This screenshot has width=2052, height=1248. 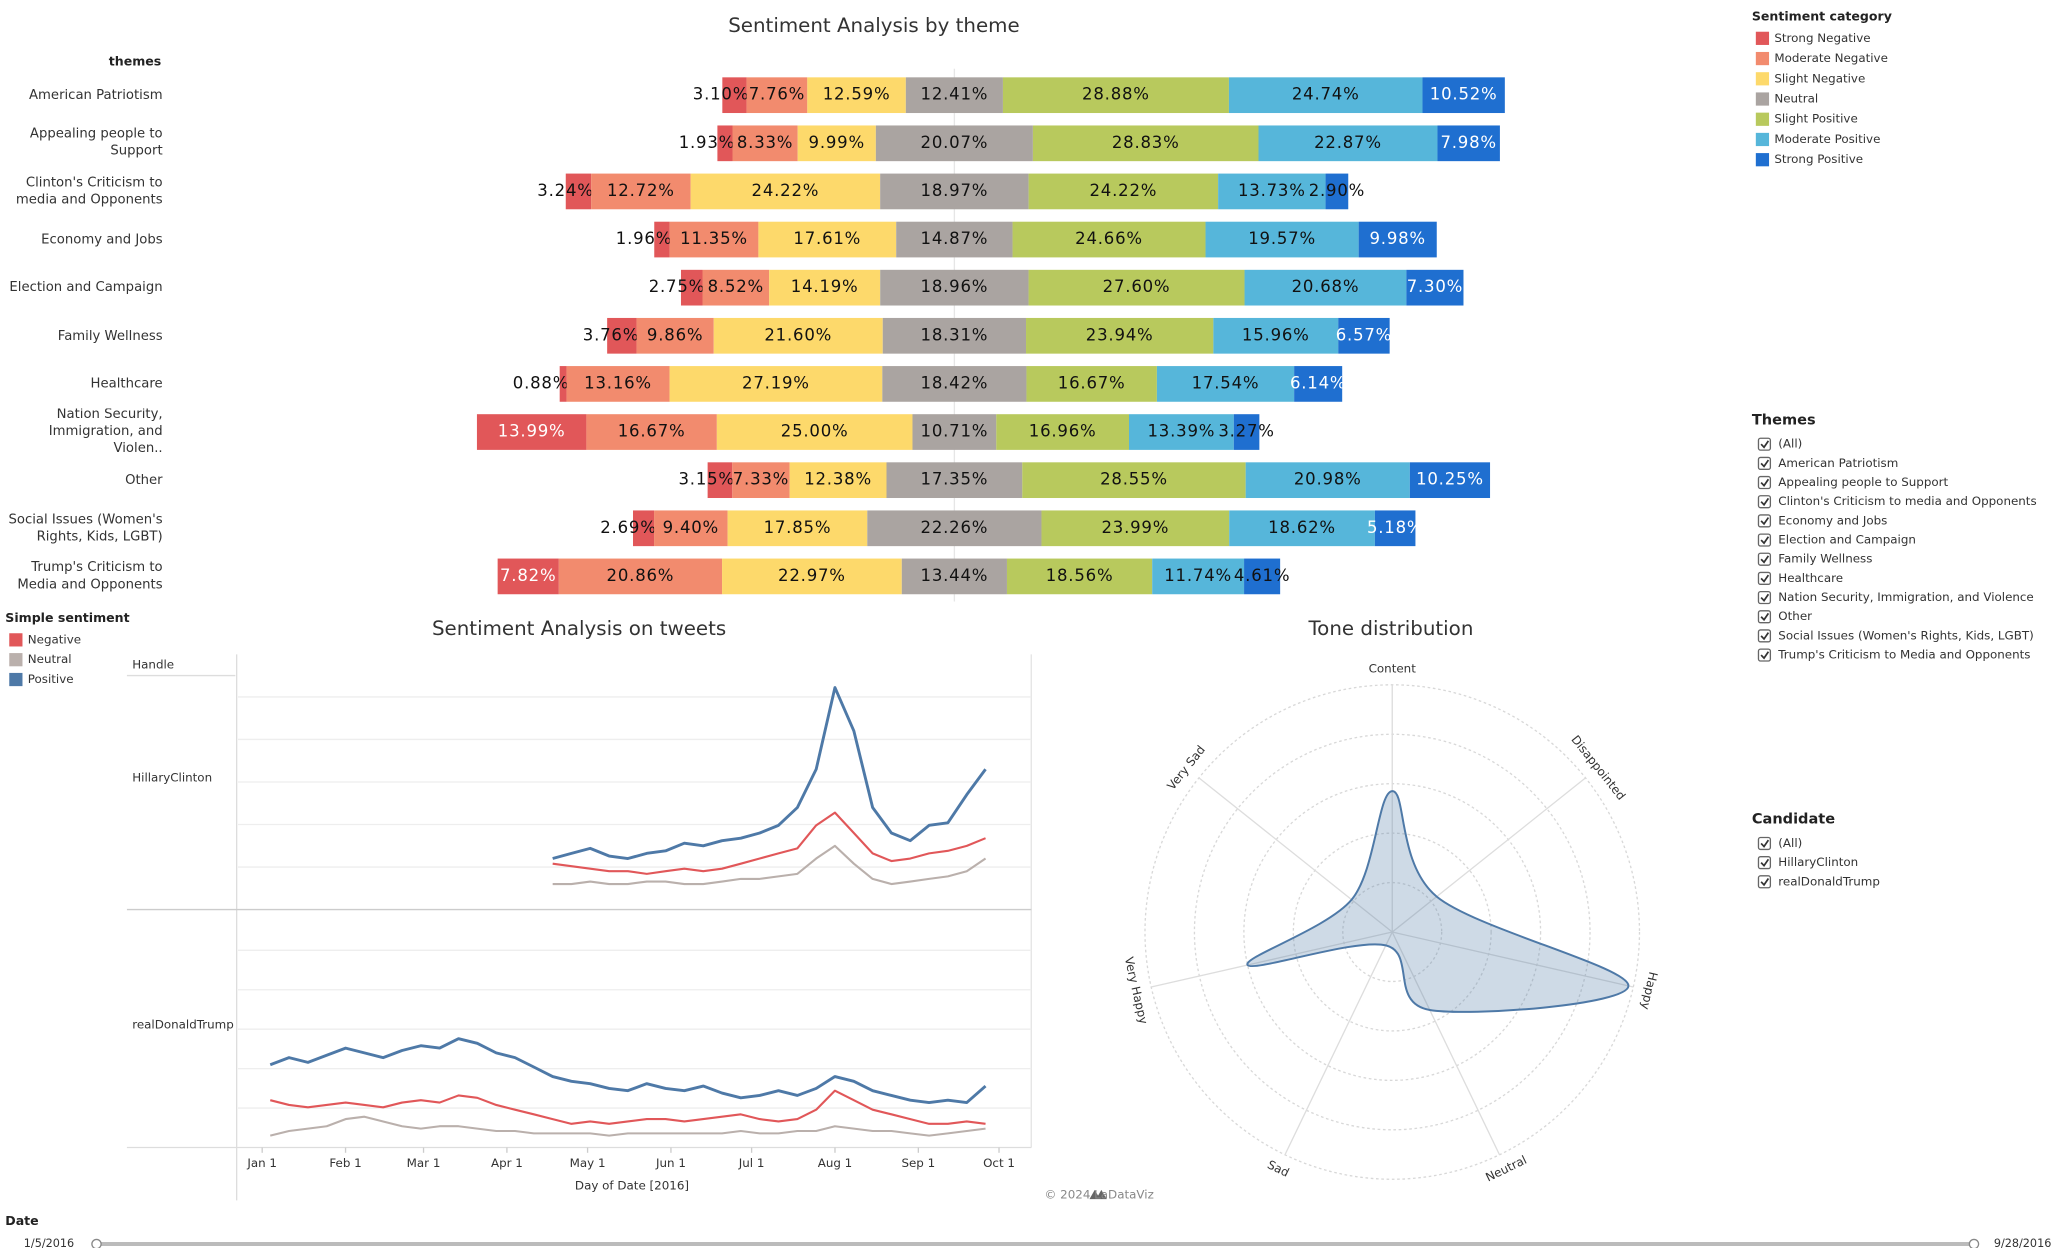 What do you see at coordinates (1832, 520) in the screenshot?
I see `filter-option: Economy and Jobs` at bounding box center [1832, 520].